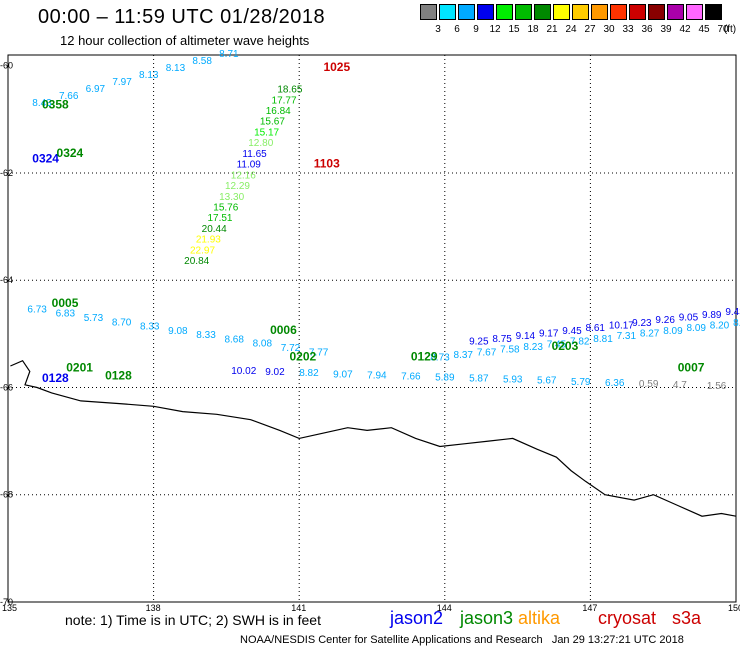 This screenshot has width=740, height=650. Describe the element at coordinates (732, 312) in the screenshot. I see `swh-value: 9.43` at that location.